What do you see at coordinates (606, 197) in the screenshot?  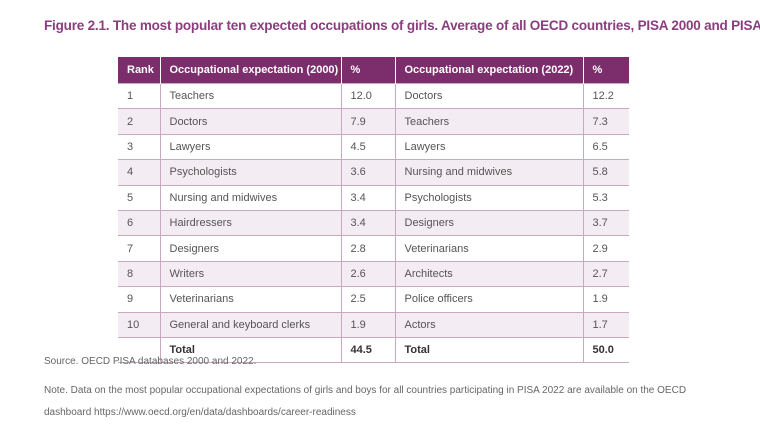 I see `cell-percent-2022: 5.3` at bounding box center [606, 197].